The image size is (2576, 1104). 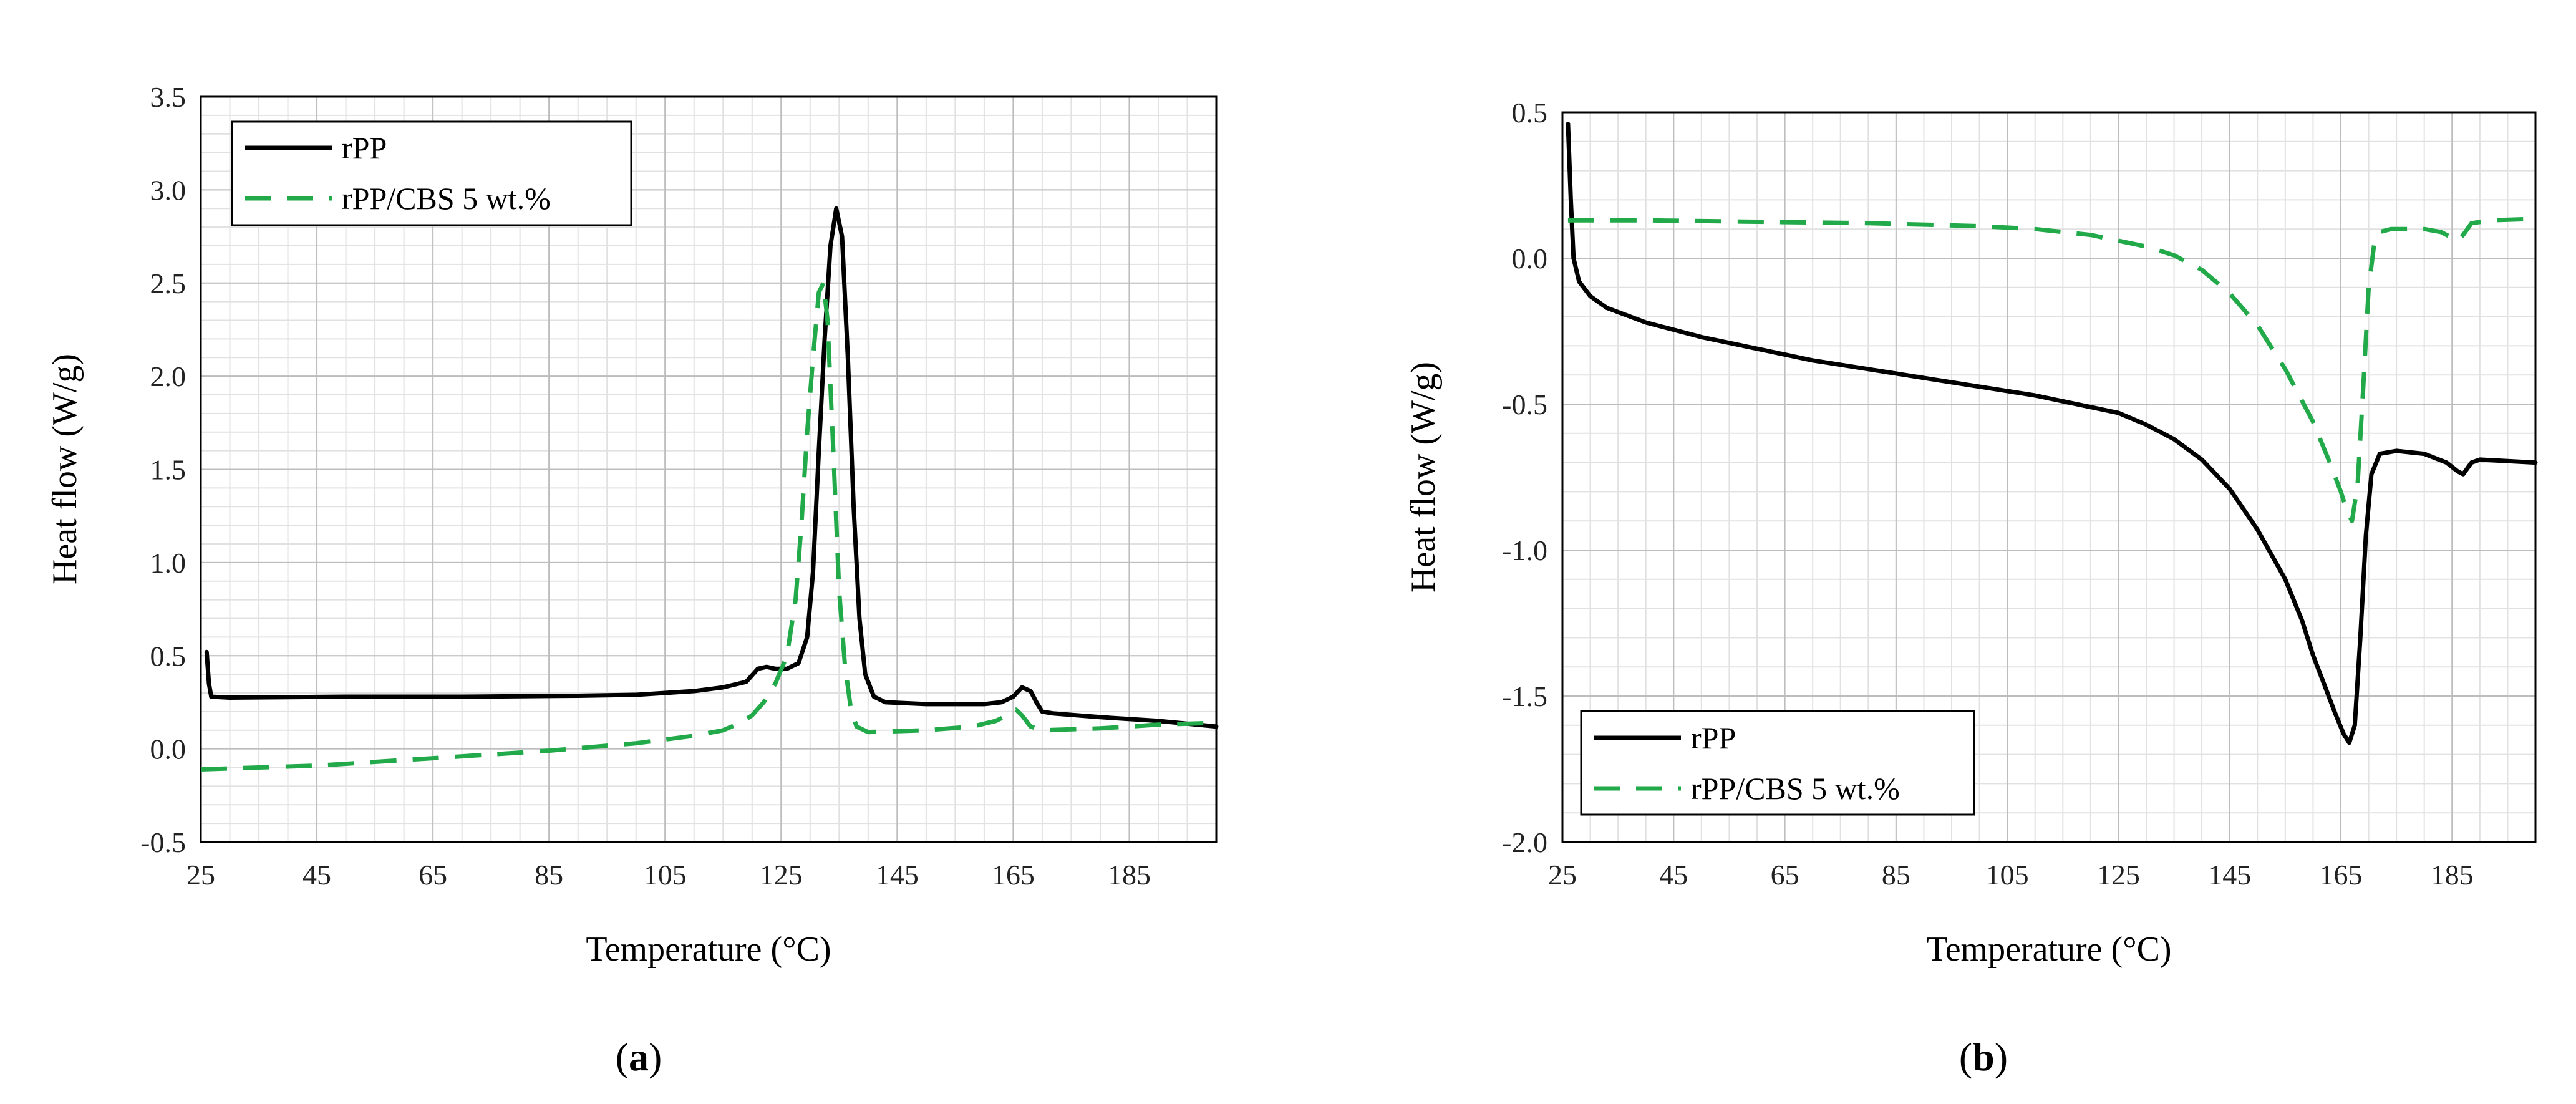 What do you see at coordinates (168, 190) in the screenshot?
I see `chart-a-ytick-label: 3.0` at bounding box center [168, 190].